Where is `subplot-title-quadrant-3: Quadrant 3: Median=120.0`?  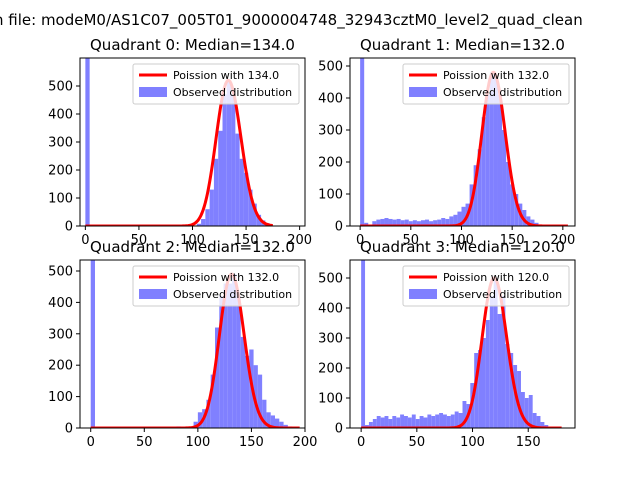
subplot-title-quadrant-3: Quadrant 3: Median=120.0 is located at coordinates (462, 247).